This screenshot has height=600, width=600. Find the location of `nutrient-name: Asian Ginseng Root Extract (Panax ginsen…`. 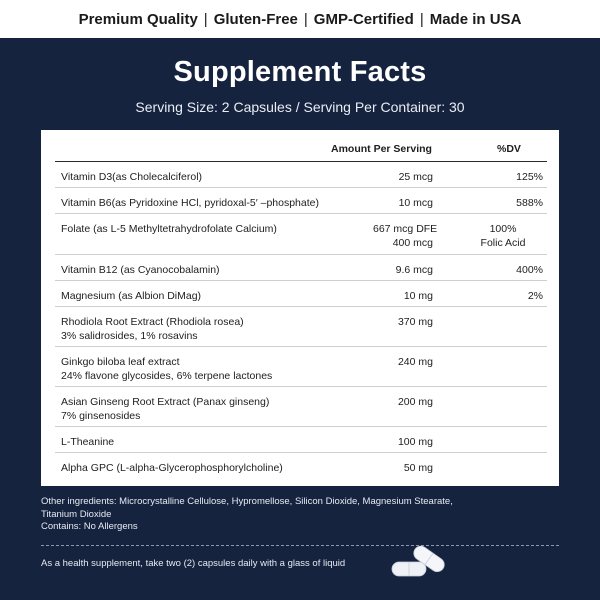

nutrient-name: Asian Ginseng Root Extract (Panax ginsen… is located at coordinates (165, 409).